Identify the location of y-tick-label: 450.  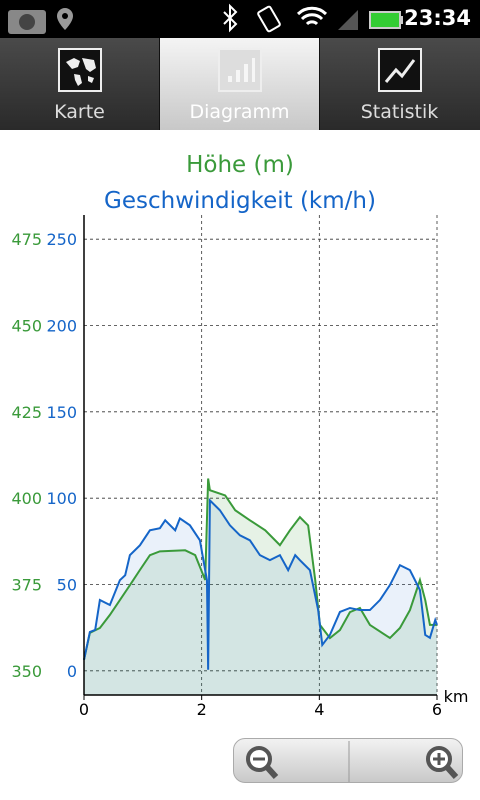
(26, 326).